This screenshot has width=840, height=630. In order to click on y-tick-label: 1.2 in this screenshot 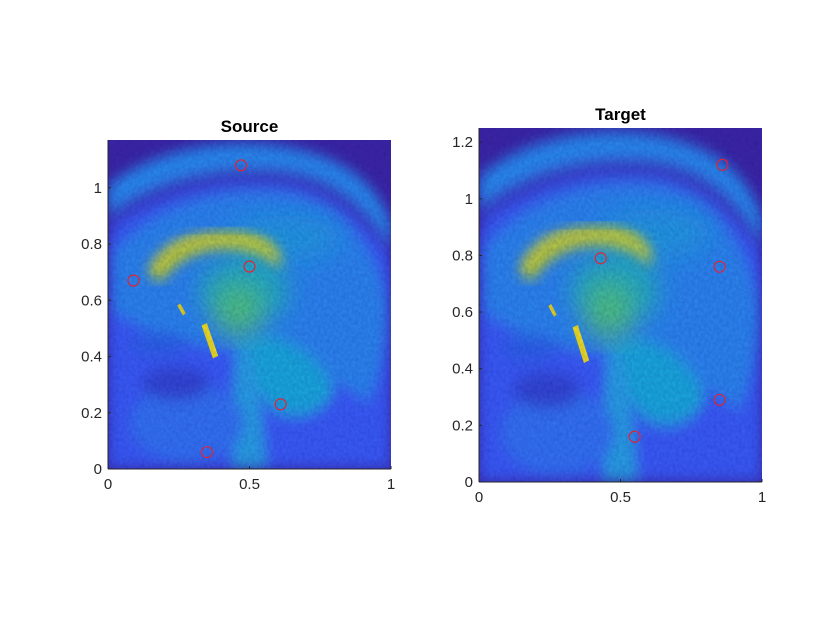, I will do `click(462, 142)`.